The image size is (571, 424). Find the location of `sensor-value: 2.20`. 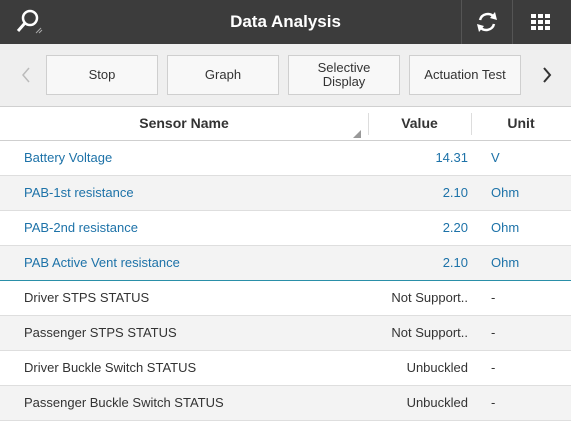

sensor-value: 2.20 is located at coordinates (455, 227).